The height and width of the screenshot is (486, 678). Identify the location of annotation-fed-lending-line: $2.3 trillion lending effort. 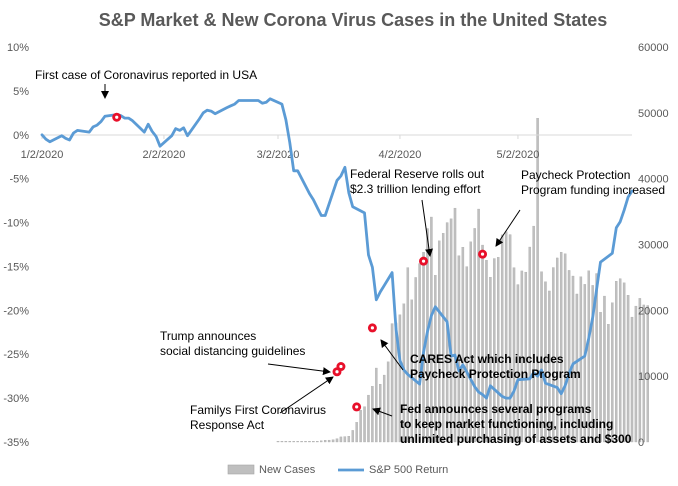
(415, 189).